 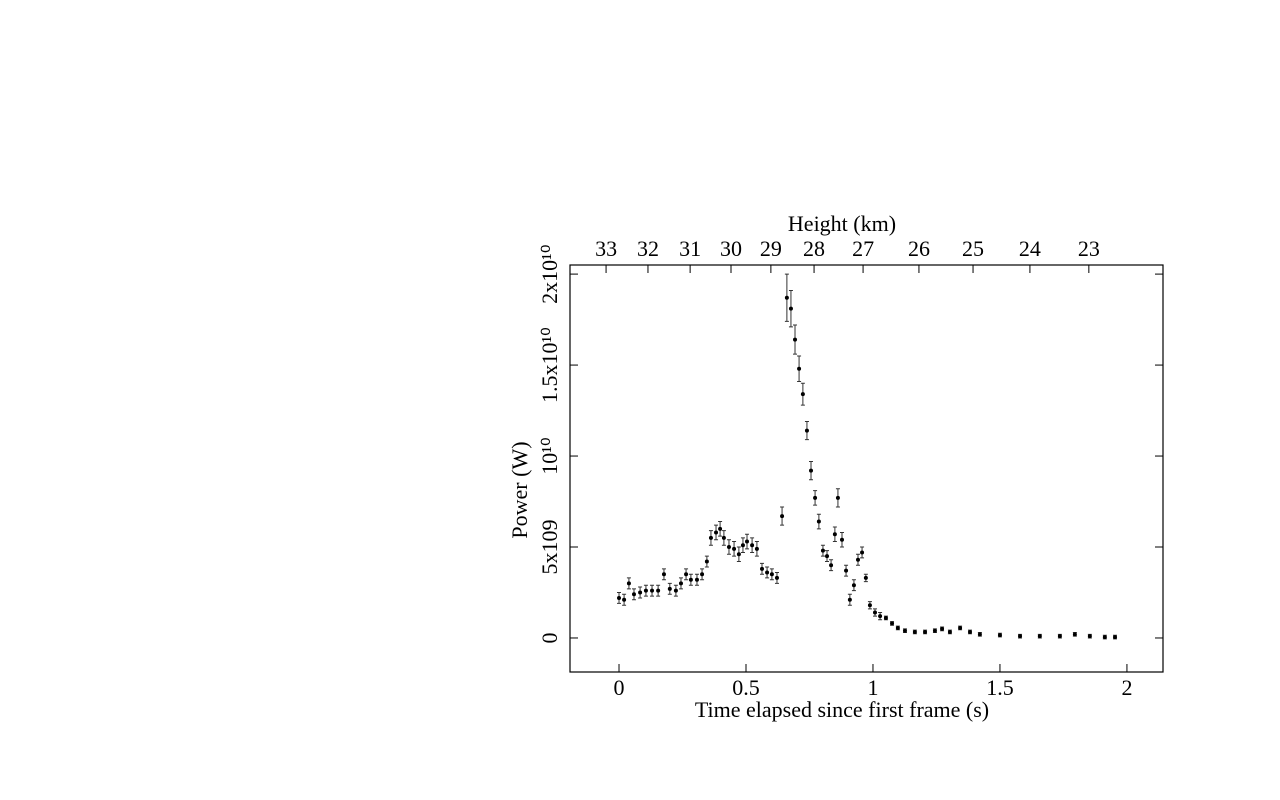 What do you see at coordinates (549, 637) in the screenshot?
I see `y-tick-label: 0` at bounding box center [549, 637].